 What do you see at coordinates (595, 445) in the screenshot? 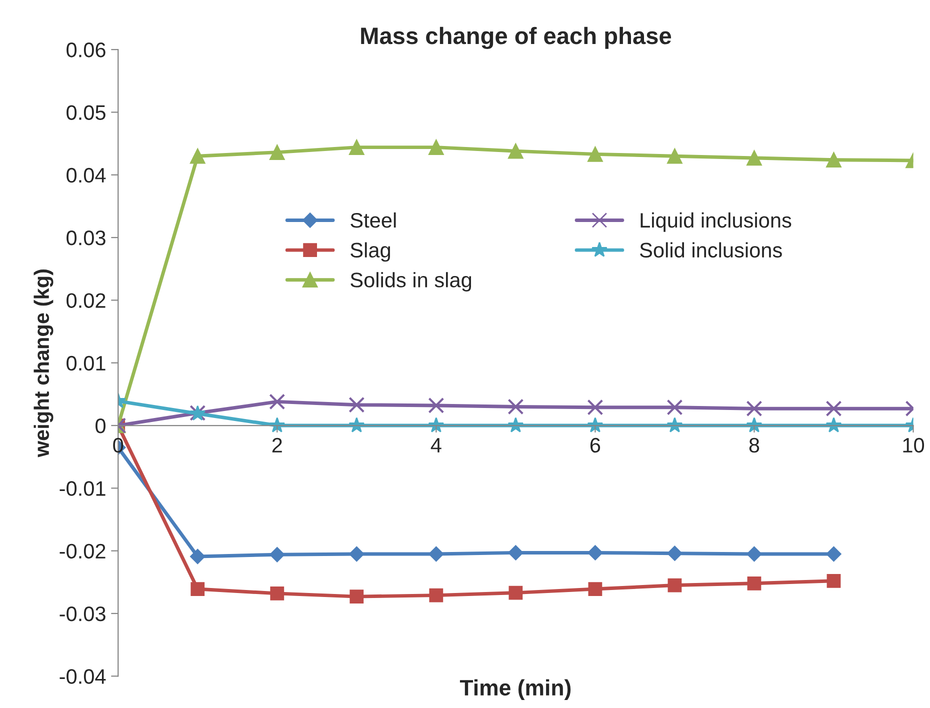
I see `x-tick-label: 6` at bounding box center [595, 445].